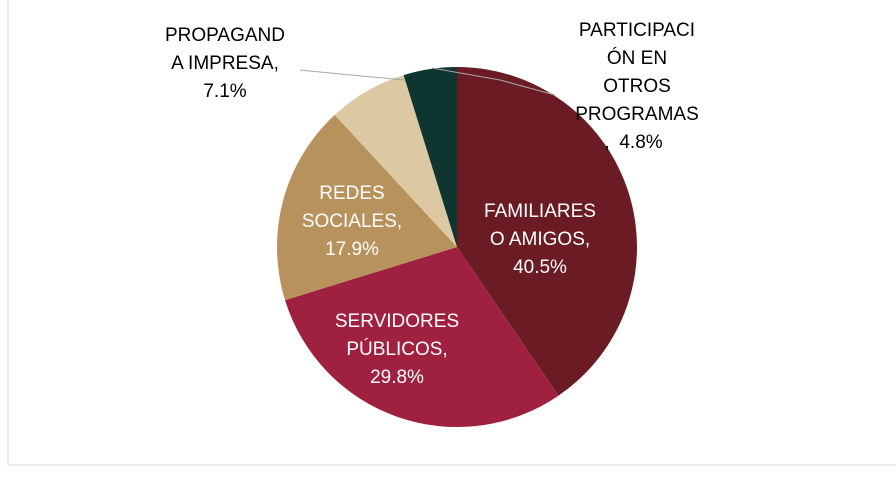  What do you see at coordinates (540, 267) in the screenshot?
I see `value-label: 40.5%` at bounding box center [540, 267].